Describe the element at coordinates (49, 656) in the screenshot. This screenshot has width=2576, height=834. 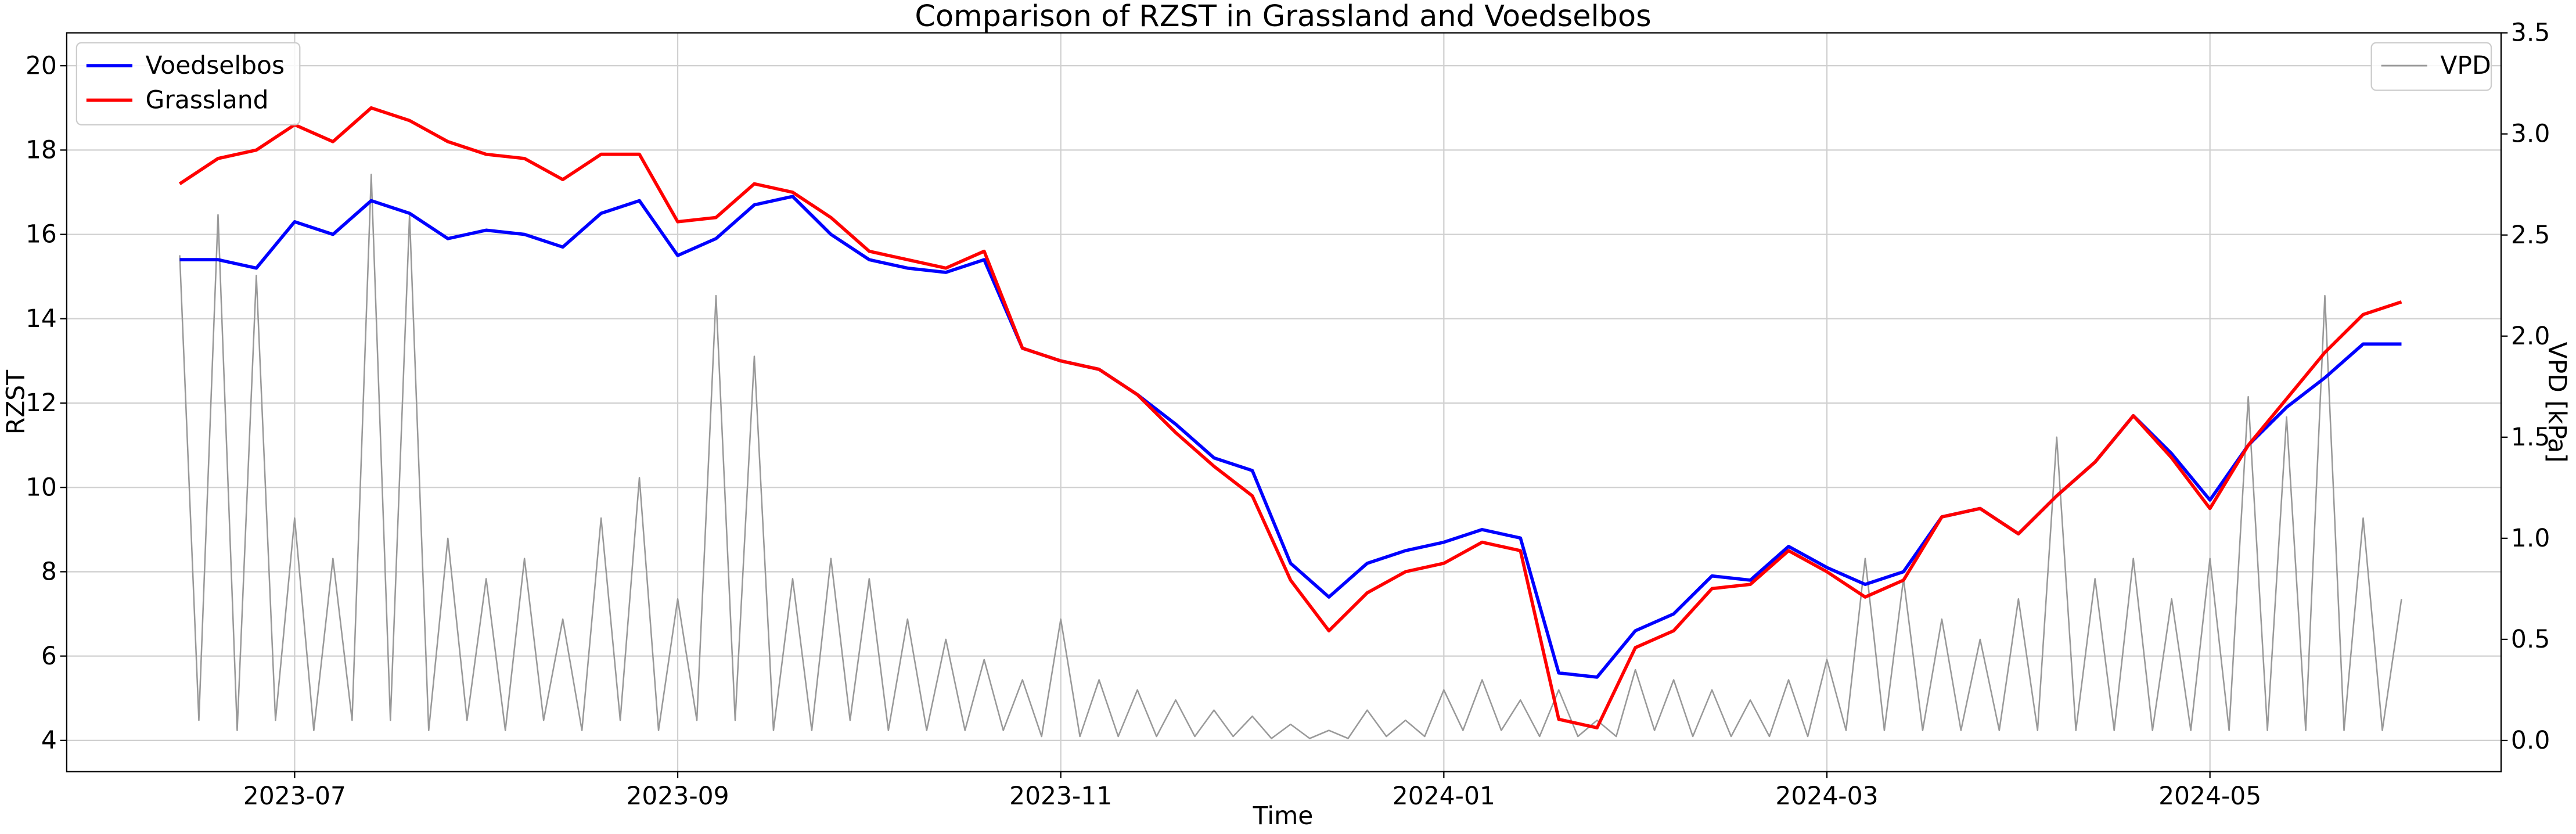
I see `y-tick-label: 6` at that location.